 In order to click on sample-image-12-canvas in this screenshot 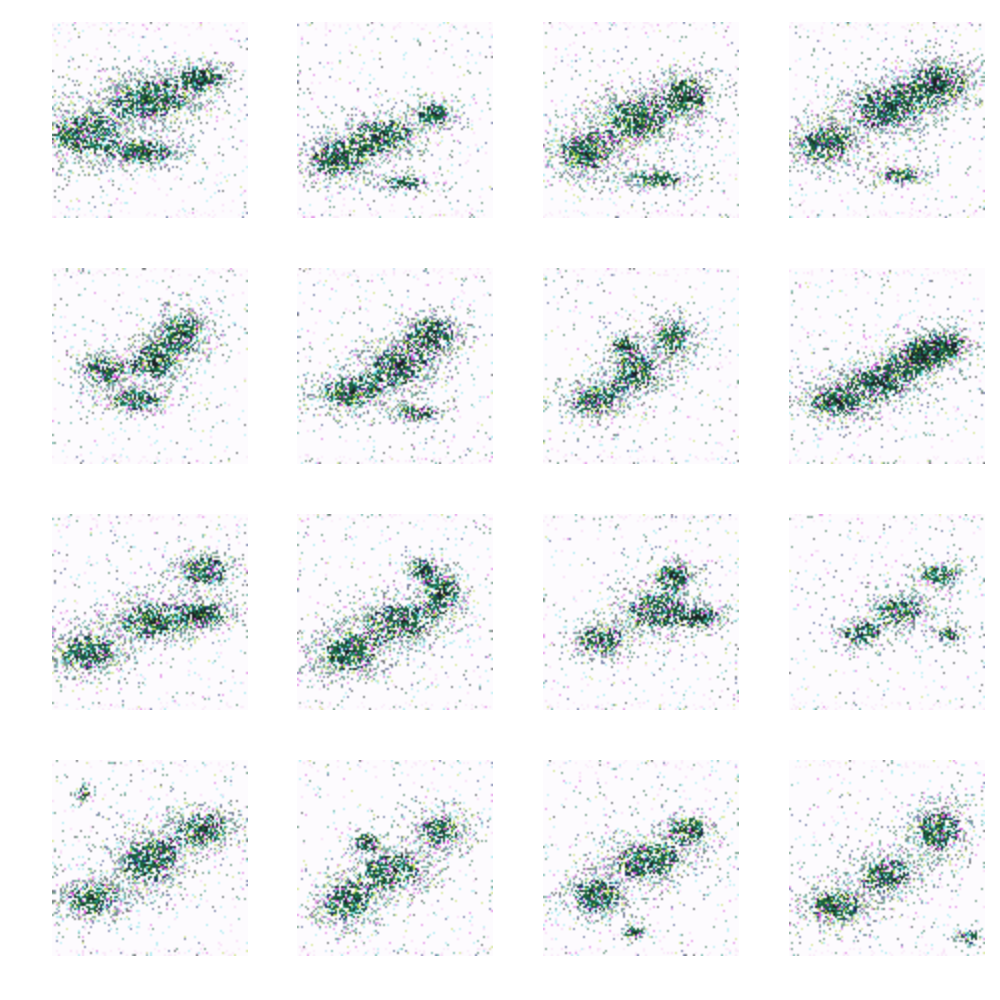, I will do `click(887, 612)`.